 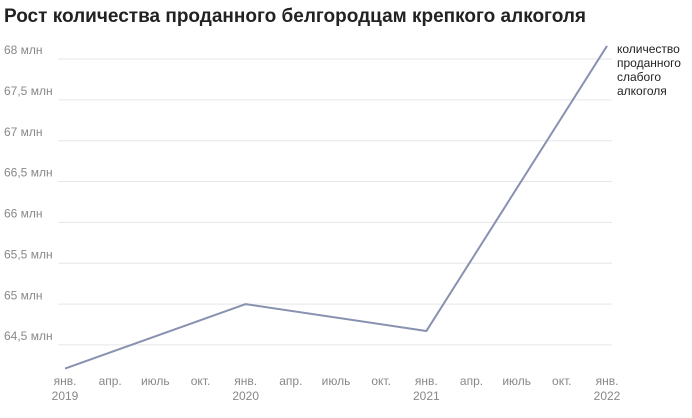 What do you see at coordinates (28, 91) in the screenshot?
I see `y-tick-label: 67,5 млн` at bounding box center [28, 91].